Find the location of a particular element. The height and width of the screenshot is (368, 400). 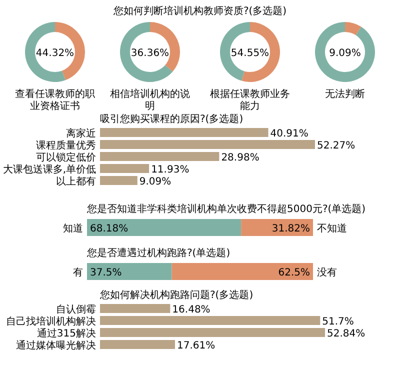

text: 查看任课教师的职业资格证书 is located at coordinates (55, 100).